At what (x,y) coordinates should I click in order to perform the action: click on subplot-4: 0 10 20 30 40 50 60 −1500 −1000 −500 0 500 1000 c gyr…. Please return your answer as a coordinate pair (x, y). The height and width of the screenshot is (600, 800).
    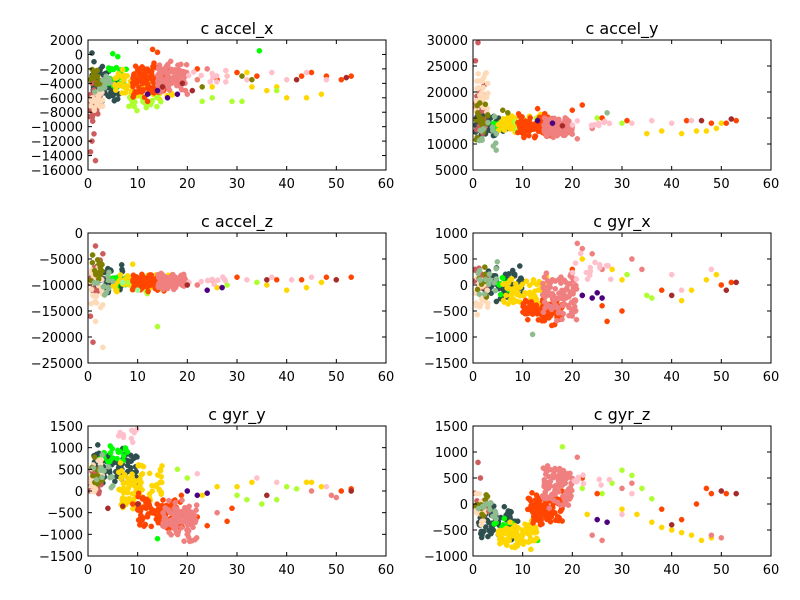
    Looking at the image, I should click on (601, 298).